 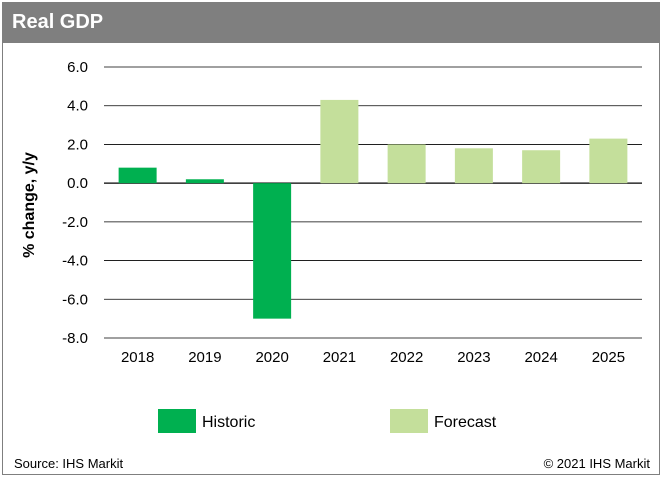 What do you see at coordinates (75, 203) in the screenshot?
I see `y-tick-labels: 6.0 4.0 2.0 0.0 -2.0 -4.0 -6.0 -8.0` at bounding box center [75, 203].